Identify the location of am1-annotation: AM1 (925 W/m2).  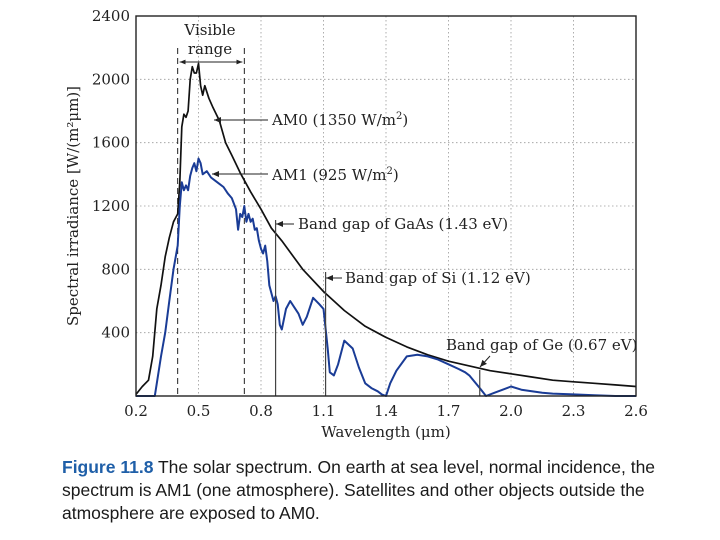
(305, 175).